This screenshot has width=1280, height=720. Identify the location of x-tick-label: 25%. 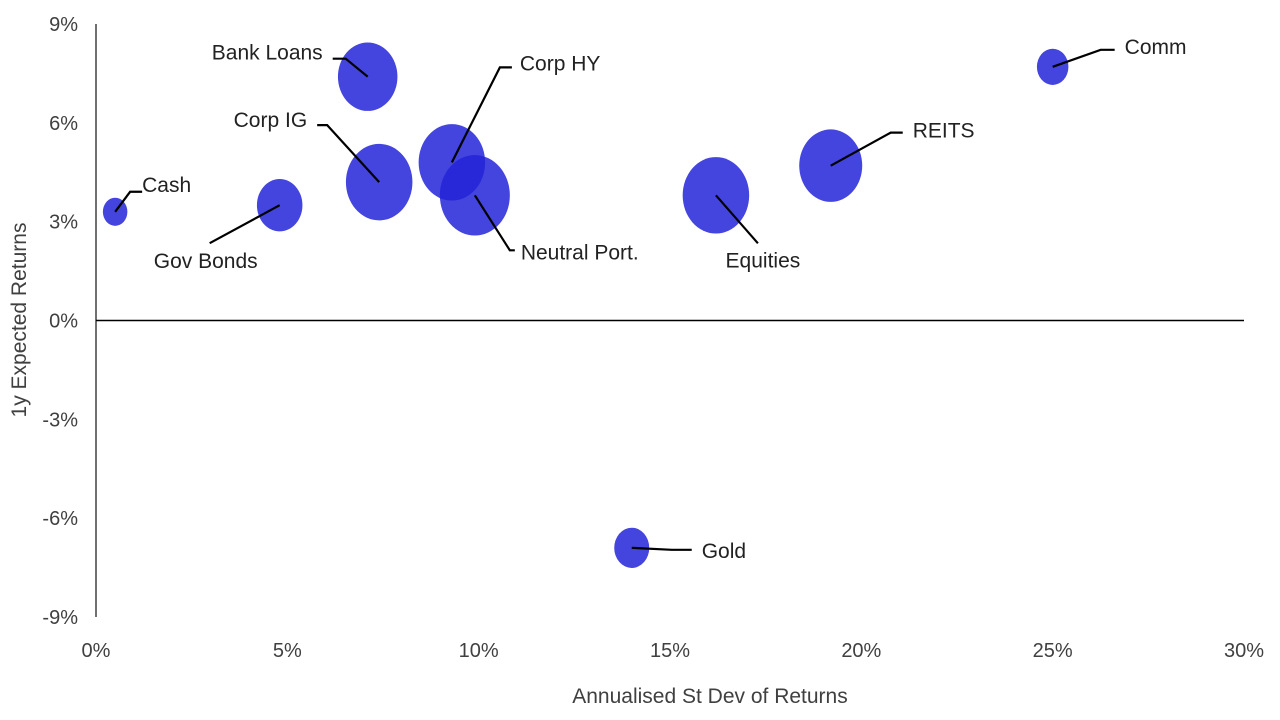
(1053, 651).